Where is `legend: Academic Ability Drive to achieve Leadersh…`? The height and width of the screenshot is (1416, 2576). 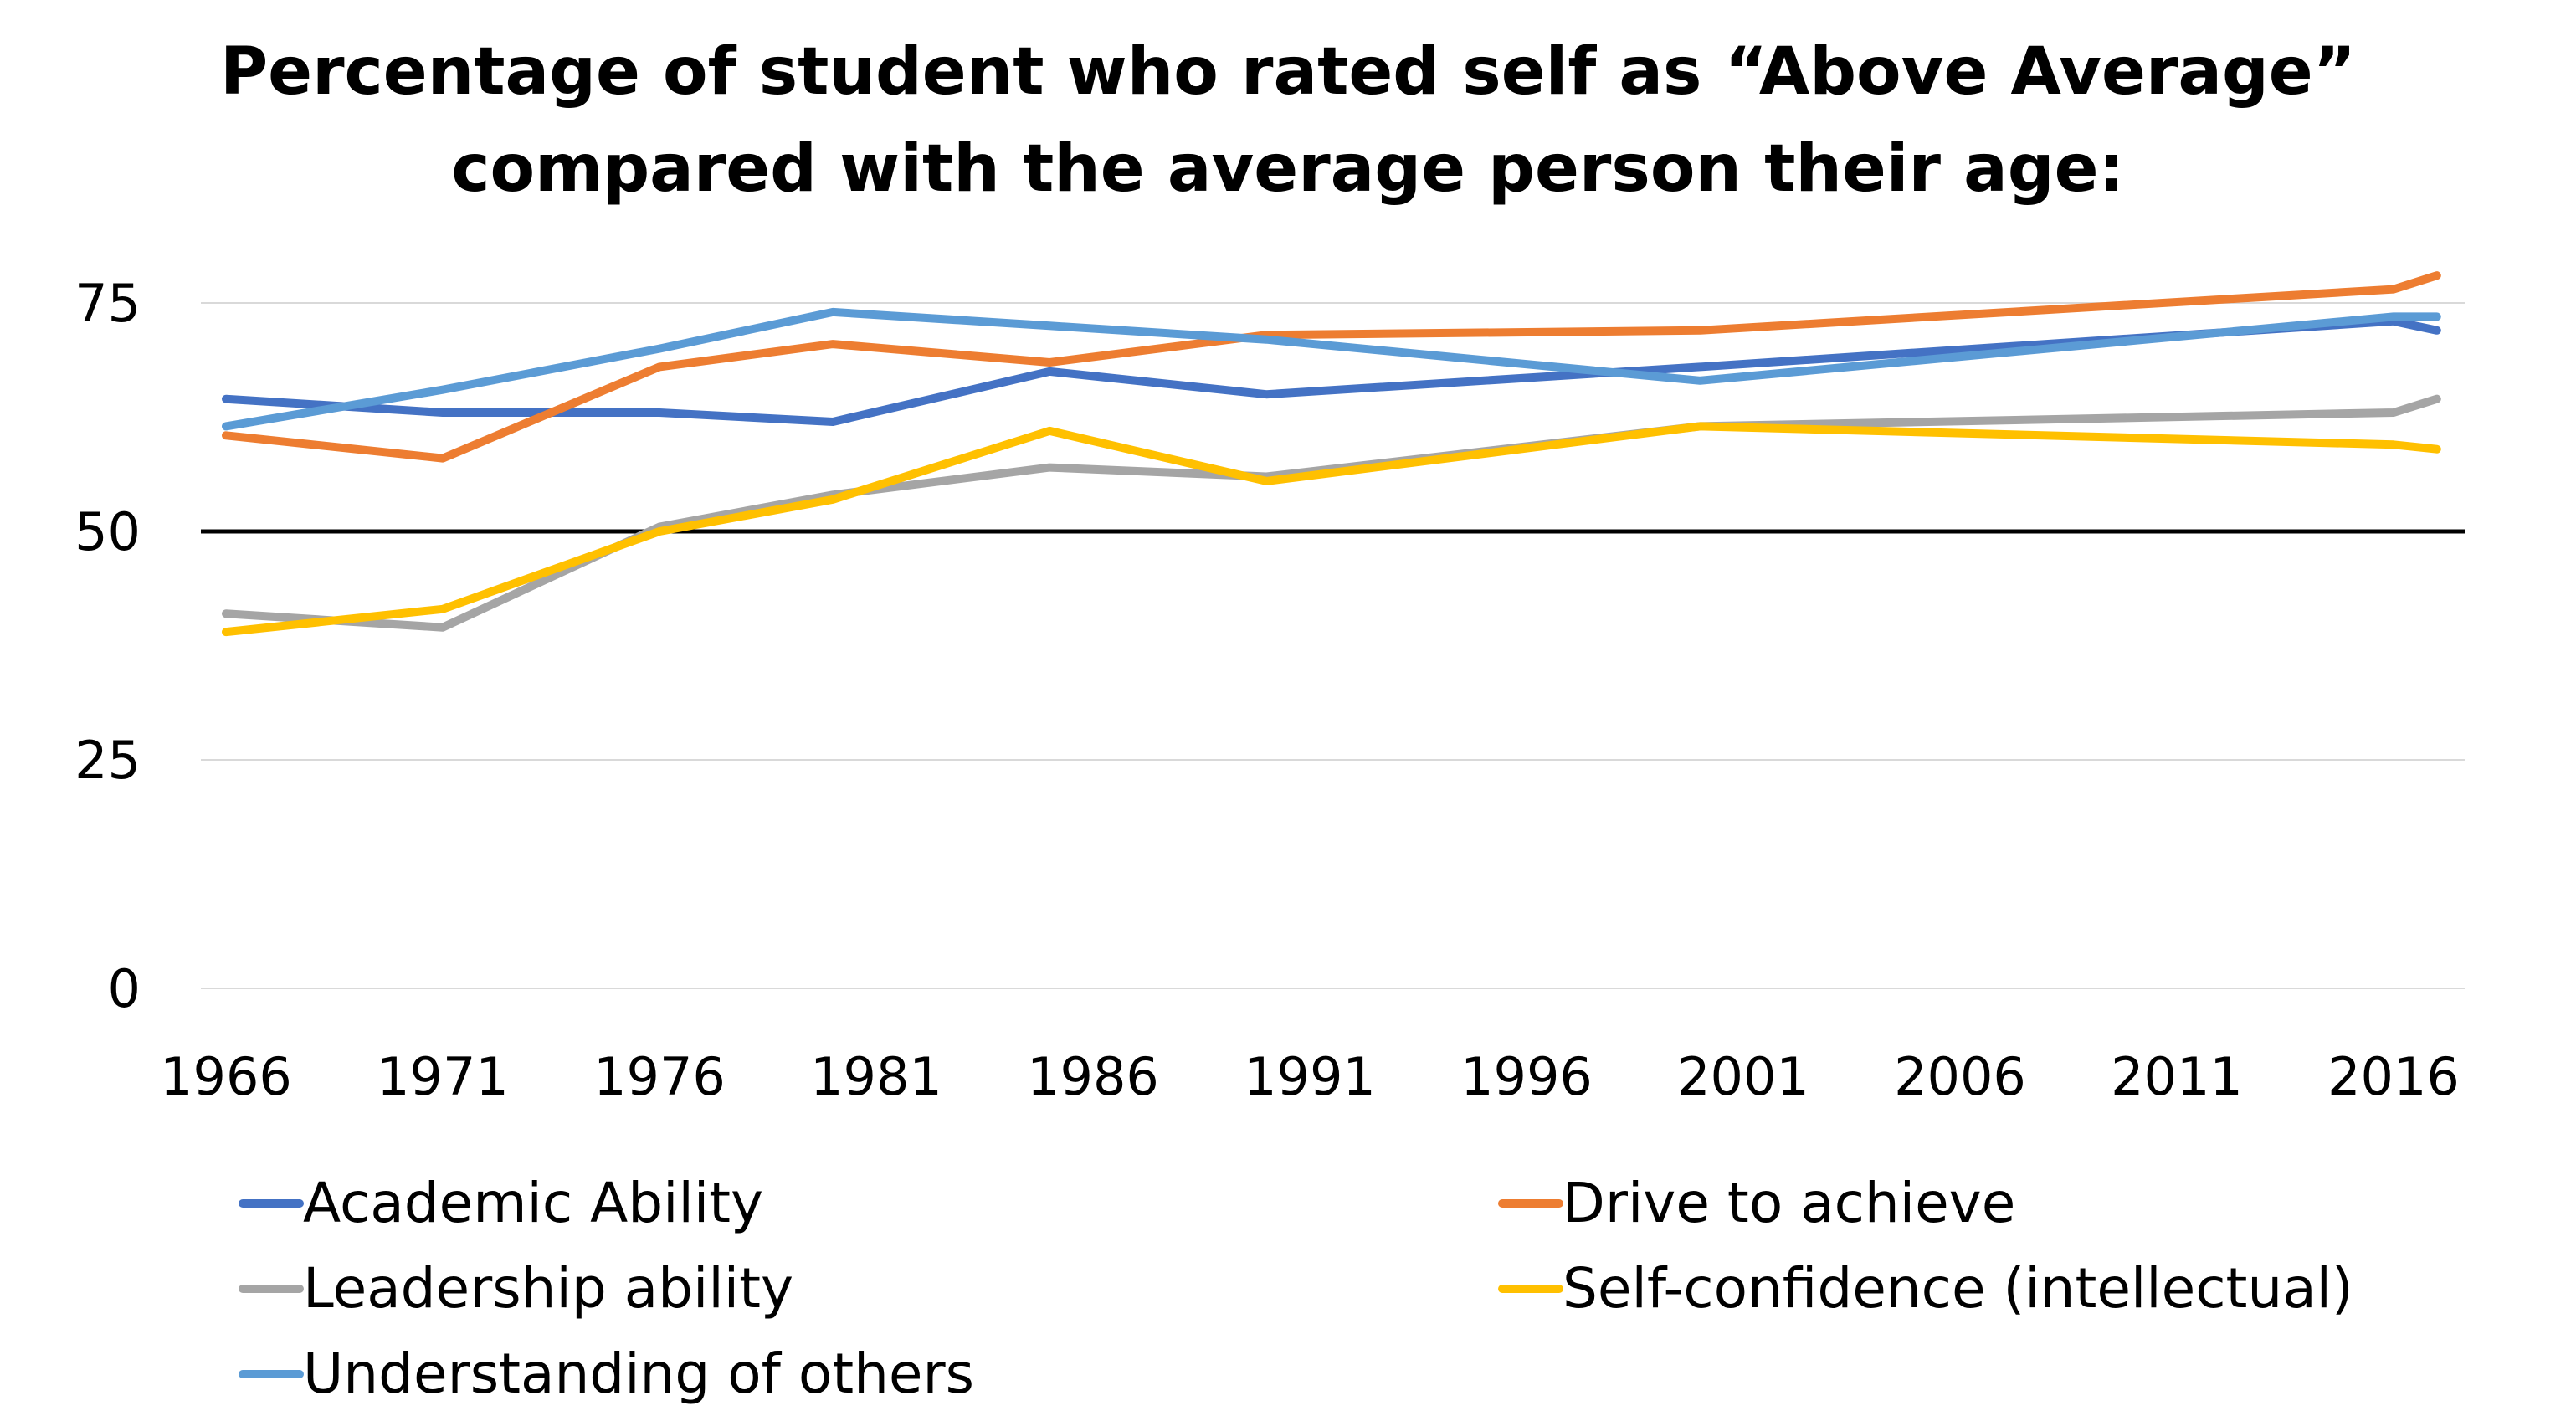
legend: Academic Ability Drive to achieve Leadersh… is located at coordinates (1296, 1288).